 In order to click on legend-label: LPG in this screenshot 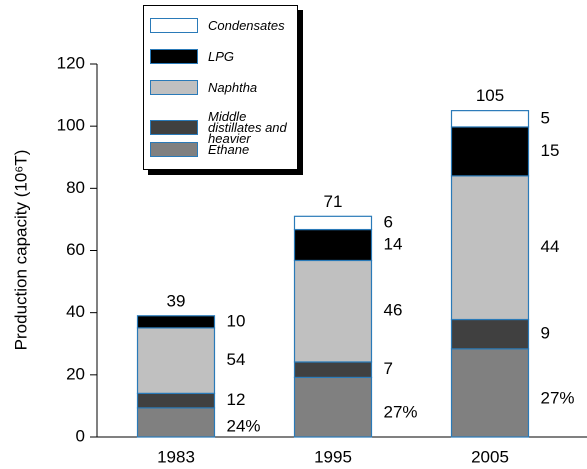, I will do `click(221, 56)`.